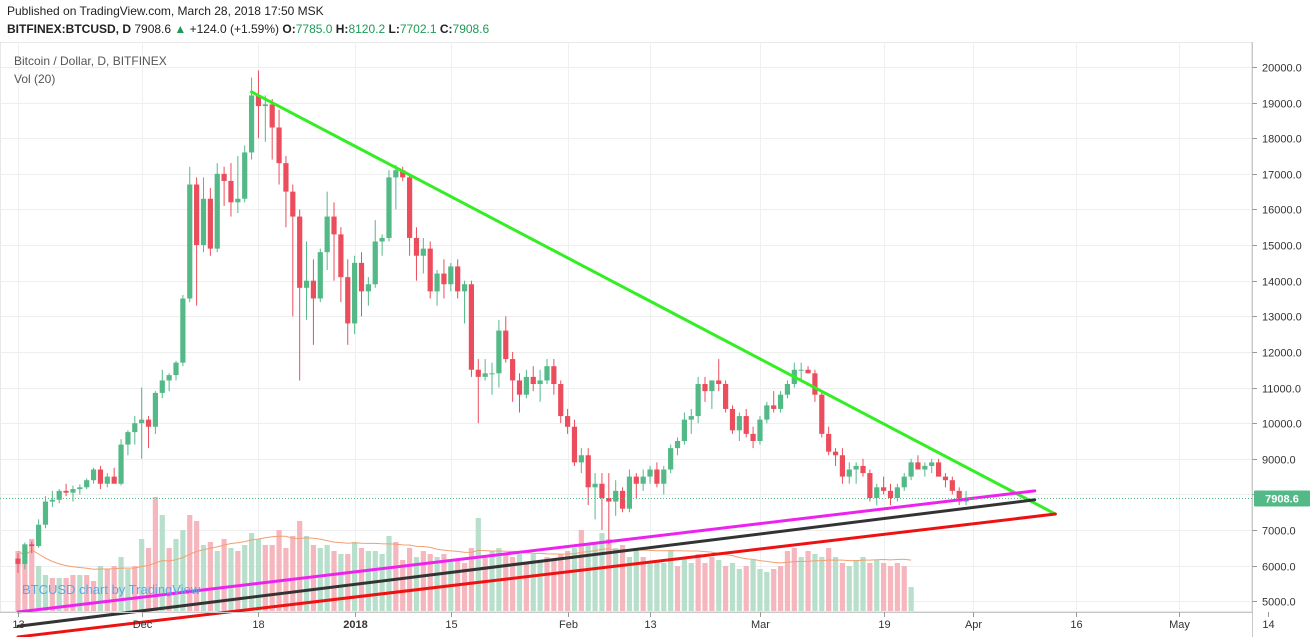  Describe the element at coordinates (446, 29) in the screenshot. I see `close-label: C:` at that location.